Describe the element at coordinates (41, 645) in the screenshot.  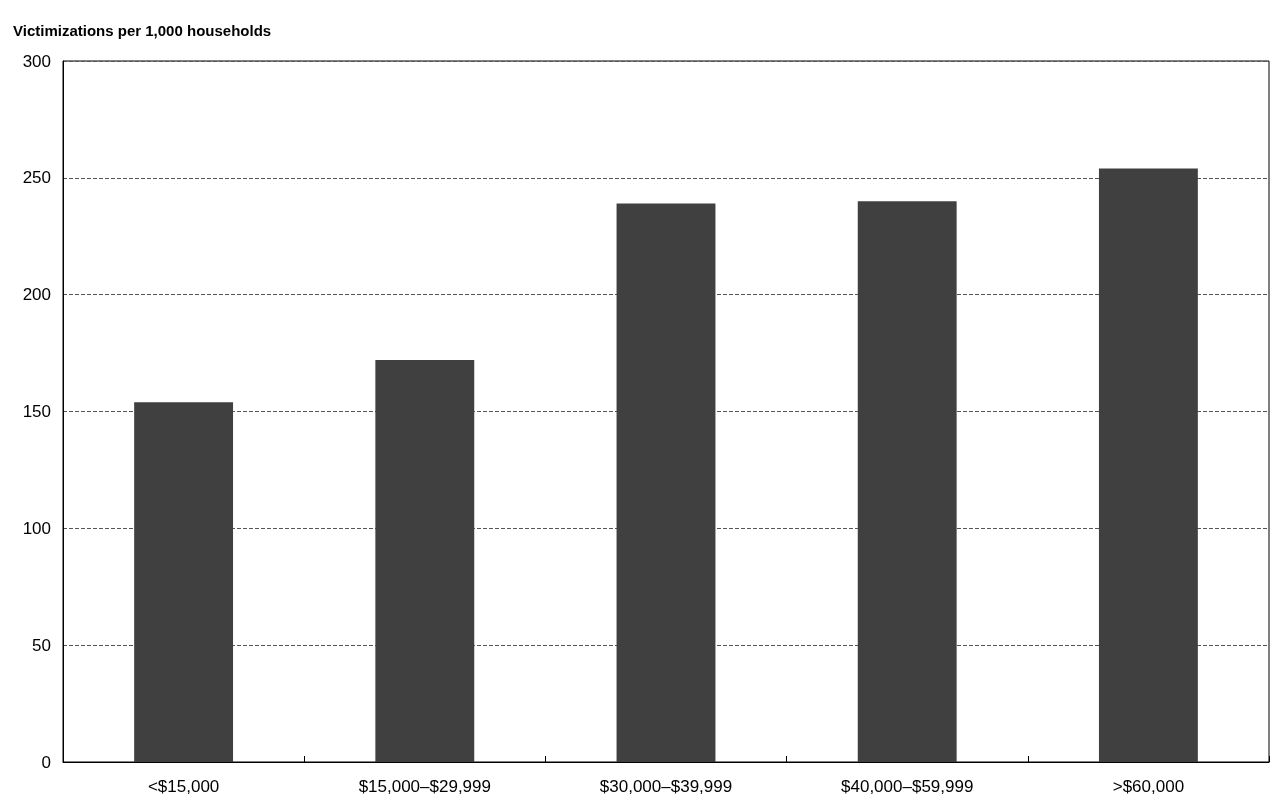
I see `y-tick-label: 50` at that location.